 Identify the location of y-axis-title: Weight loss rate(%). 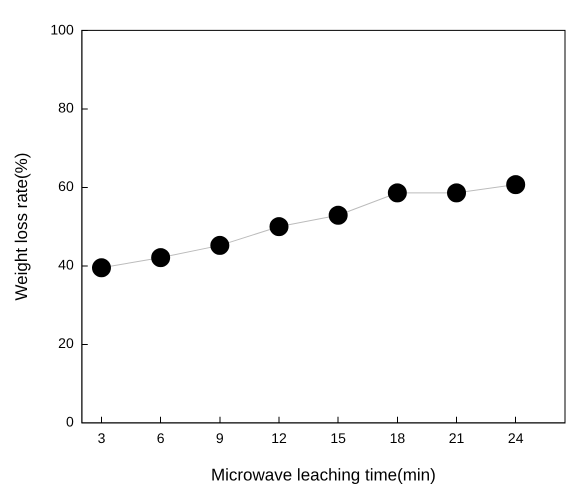
(21, 226).